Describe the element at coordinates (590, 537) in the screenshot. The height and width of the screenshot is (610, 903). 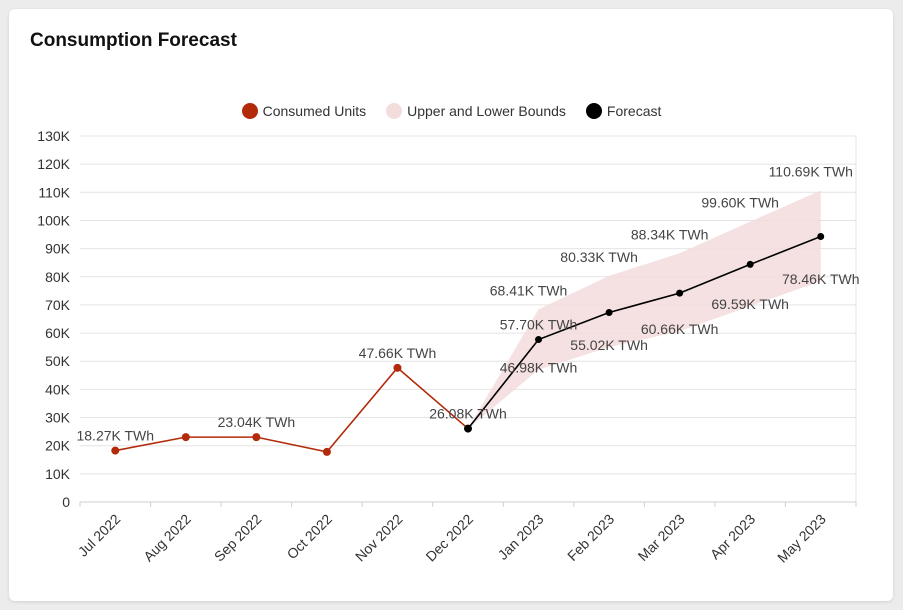
I see `x-tick-label: Feb 2023` at that location.